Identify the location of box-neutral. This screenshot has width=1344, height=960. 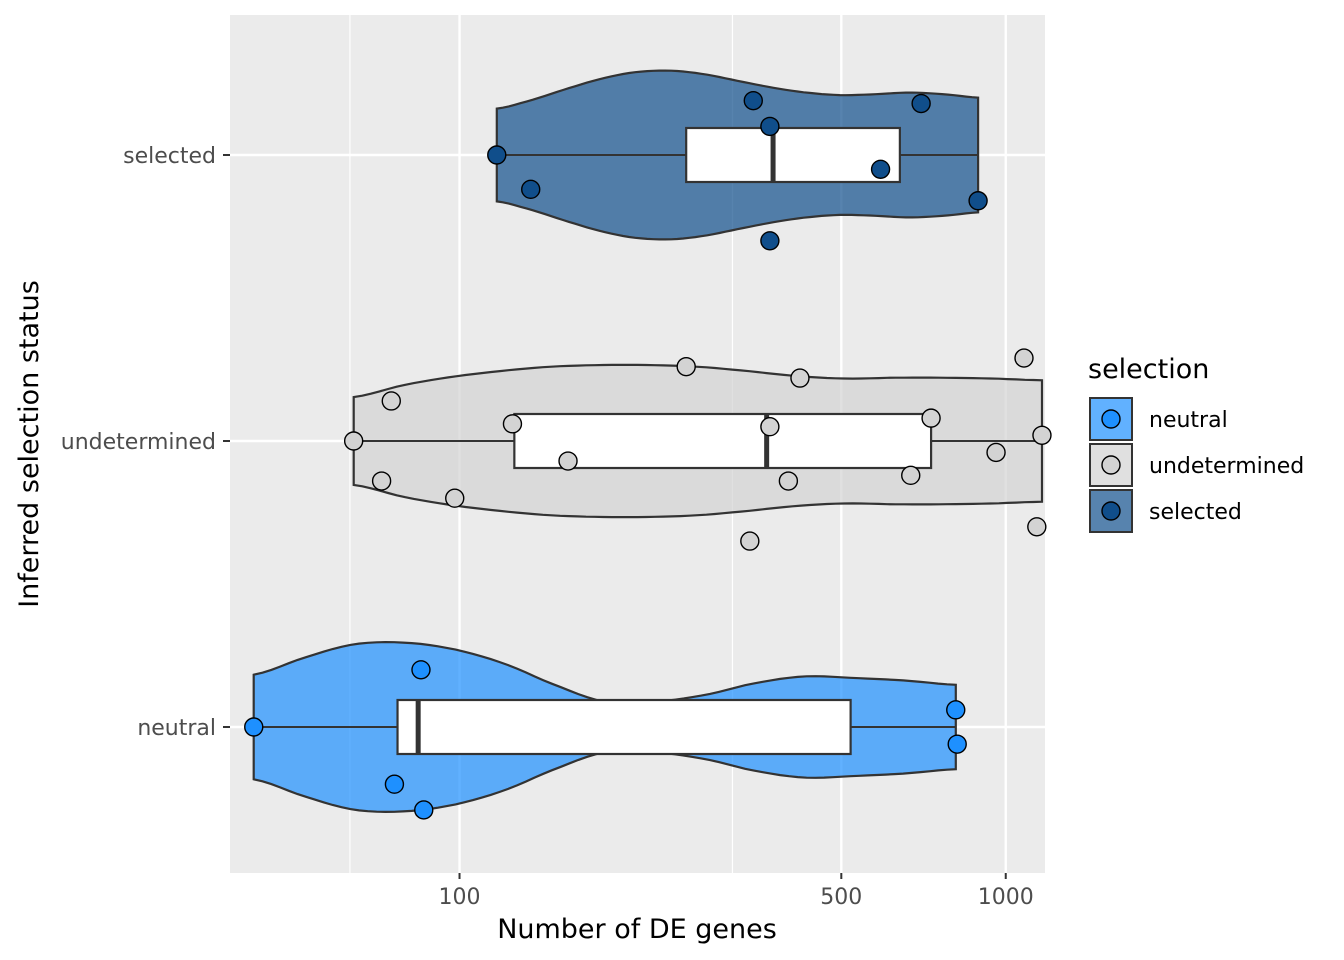
(624, 727).